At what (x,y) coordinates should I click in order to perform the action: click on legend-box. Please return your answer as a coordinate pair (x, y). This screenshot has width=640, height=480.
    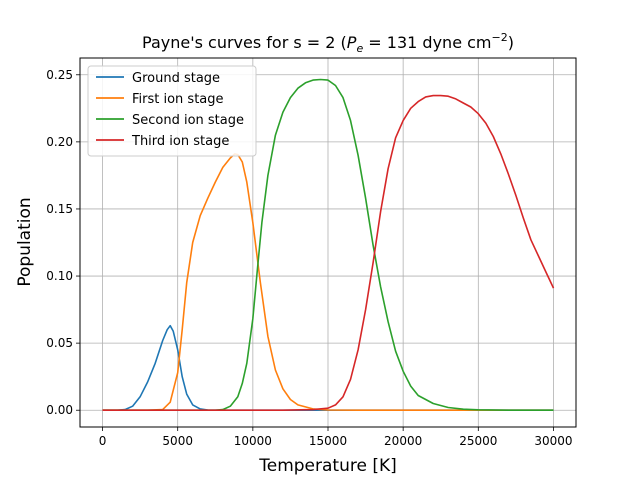
    Looking at the image, I should click on (172, 111).